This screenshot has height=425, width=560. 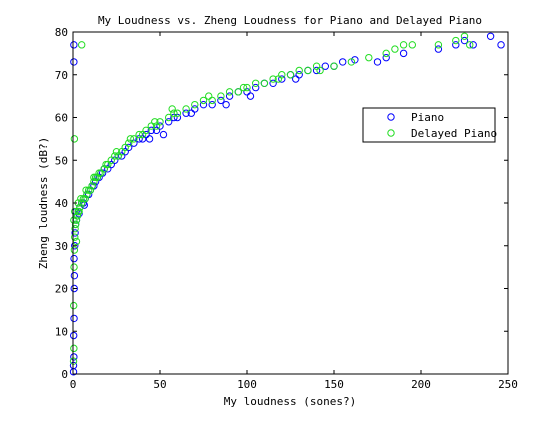 I want to click on y-tick-label: 50, so click(x=61, y=160).